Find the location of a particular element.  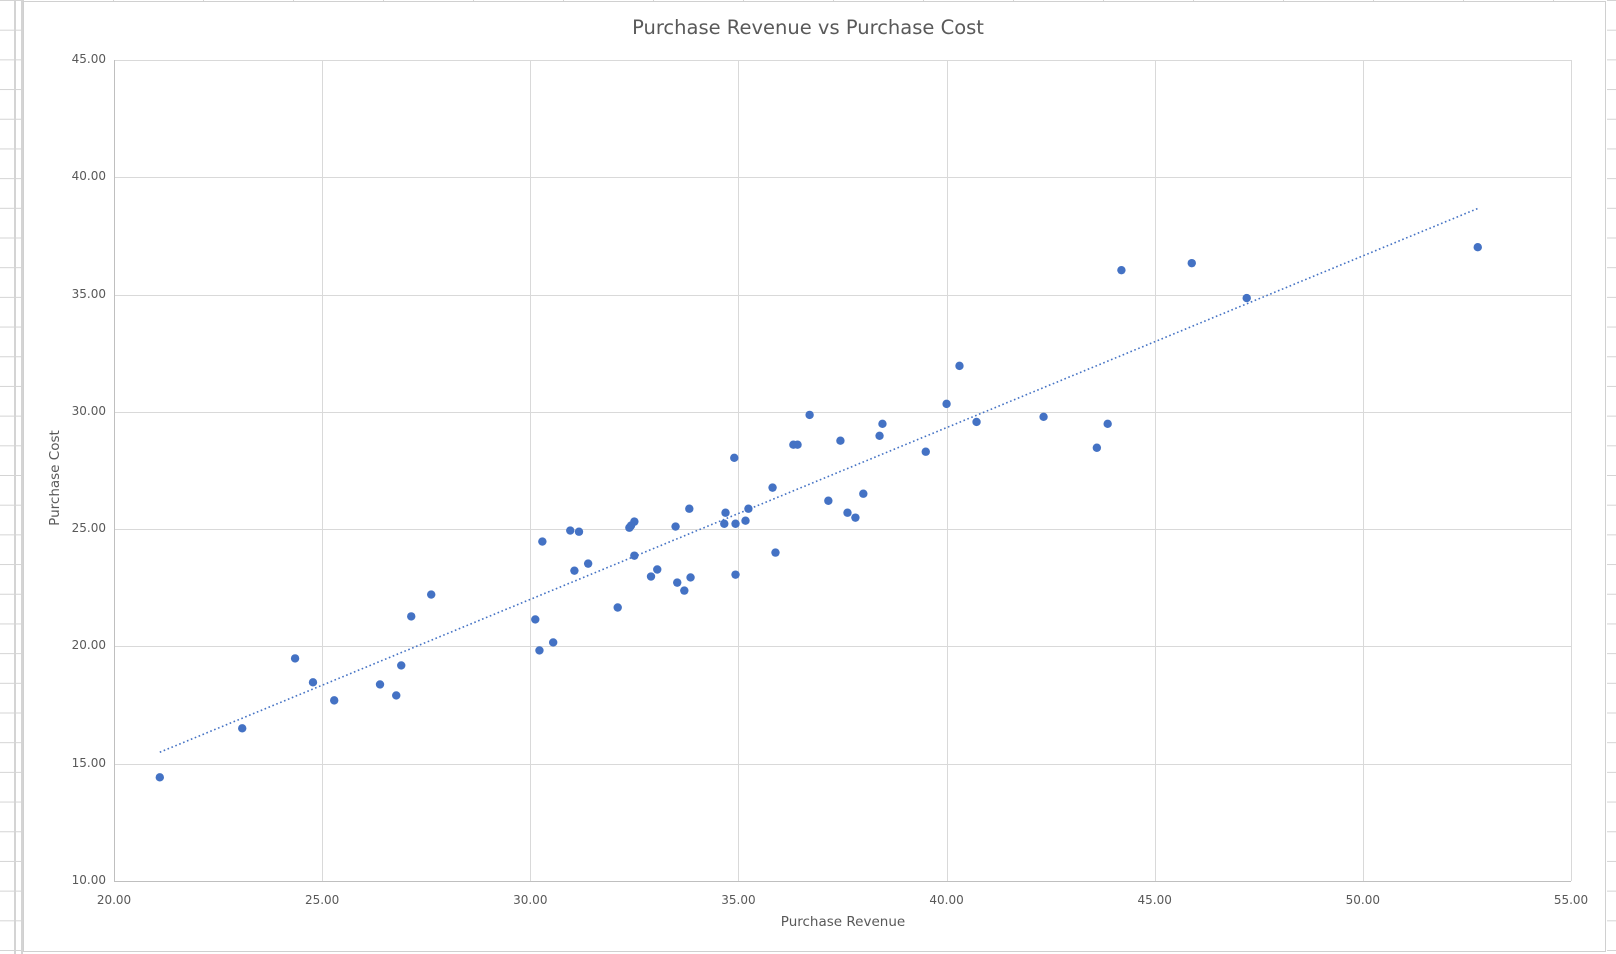

x-tick-label: 25.00 is located at coordinates (322, 900).